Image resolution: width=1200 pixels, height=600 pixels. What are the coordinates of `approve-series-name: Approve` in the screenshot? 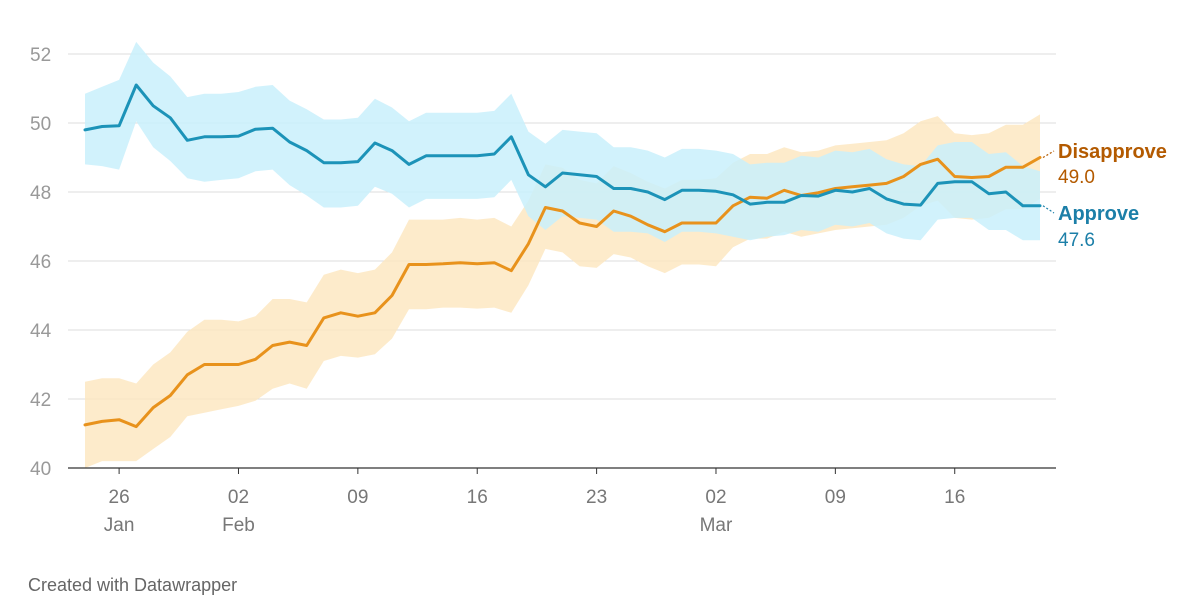 It's located at (1098, 214).